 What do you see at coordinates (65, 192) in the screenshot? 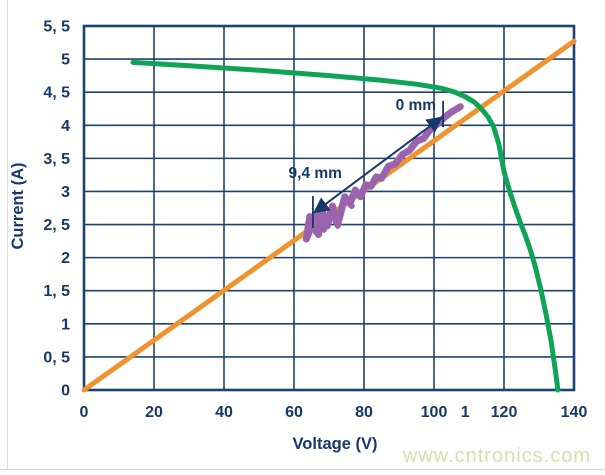
I see `y-tick-label: 3` at bounding box center [65, 192].